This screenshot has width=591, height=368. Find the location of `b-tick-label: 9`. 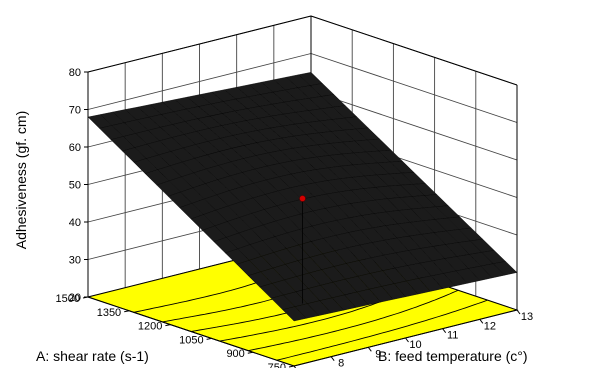

b-tick-label: 9 is located at coordinates (378, 354).